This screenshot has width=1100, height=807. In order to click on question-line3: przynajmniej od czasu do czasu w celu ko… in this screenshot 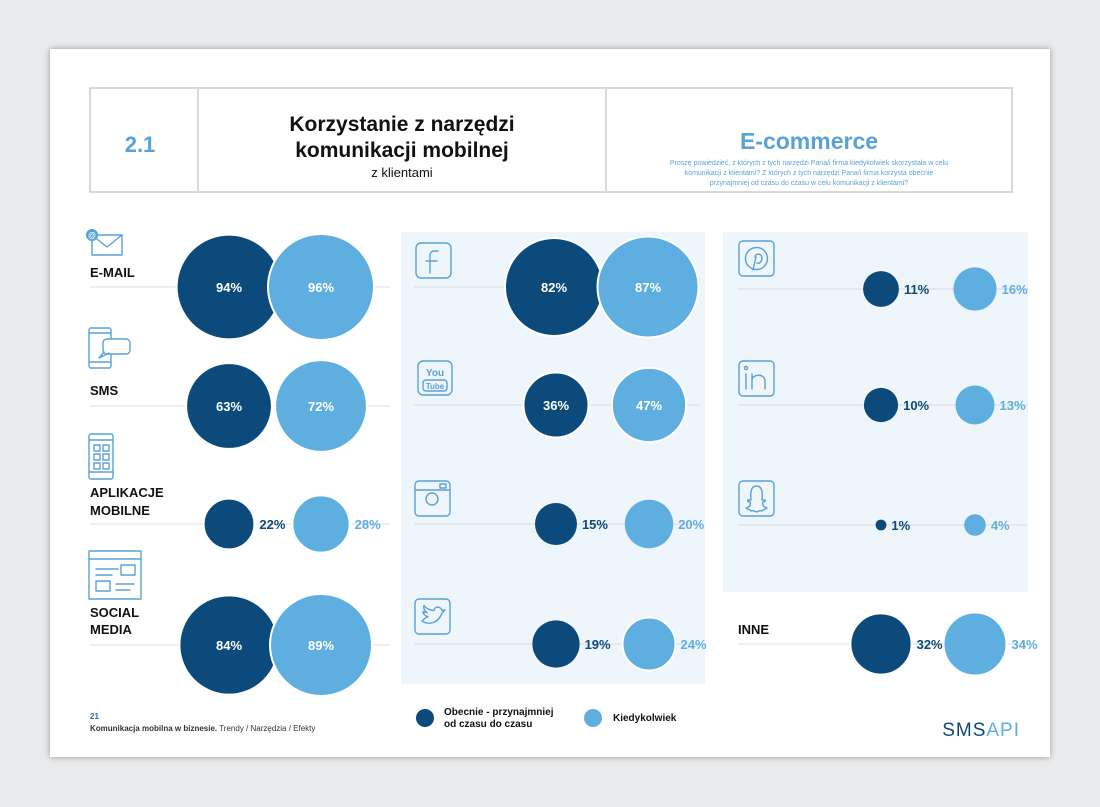, I will do `click(809, 183)`.